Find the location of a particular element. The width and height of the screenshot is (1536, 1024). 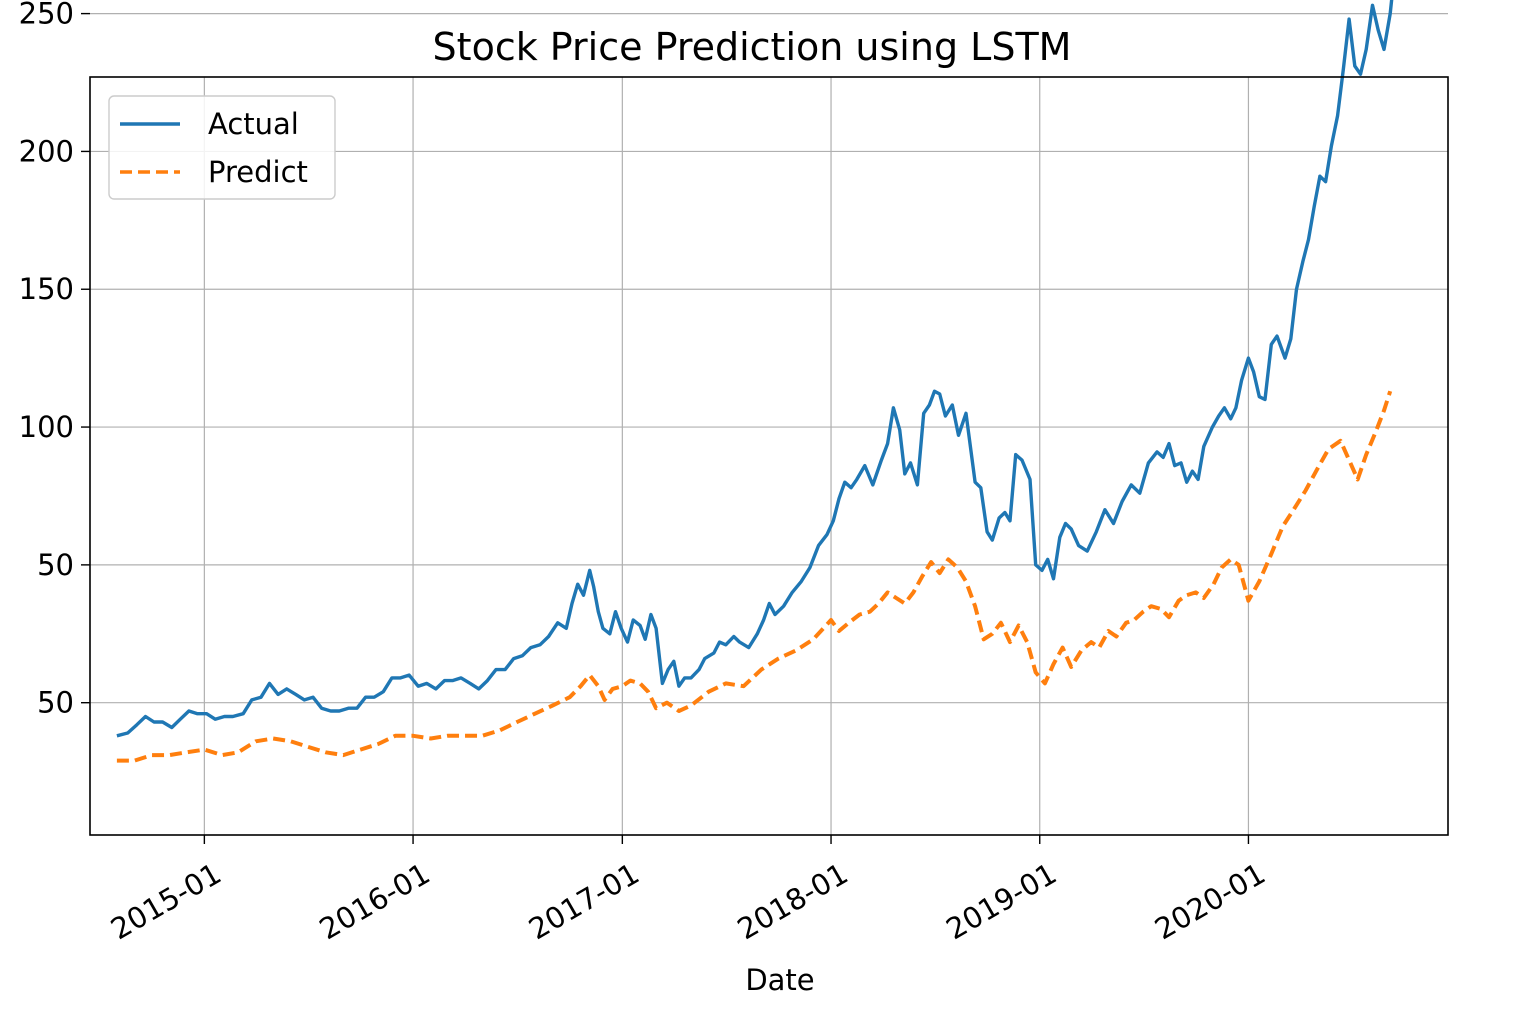

y-tick-label: 250 is located at coordinates (46, 15).